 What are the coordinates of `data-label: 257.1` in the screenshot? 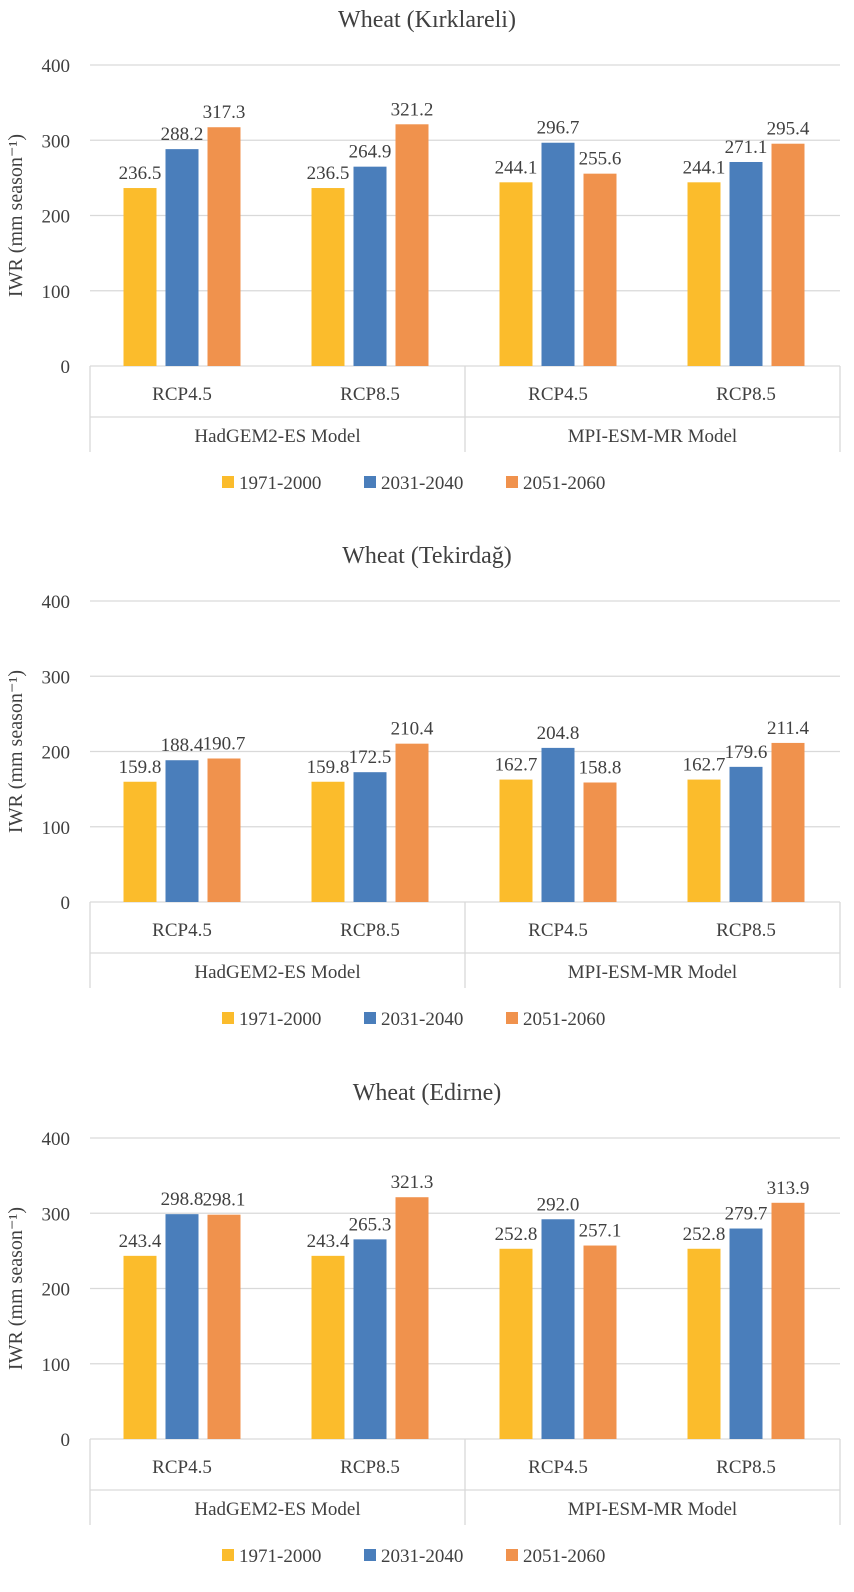 It's located at (600, 1231).